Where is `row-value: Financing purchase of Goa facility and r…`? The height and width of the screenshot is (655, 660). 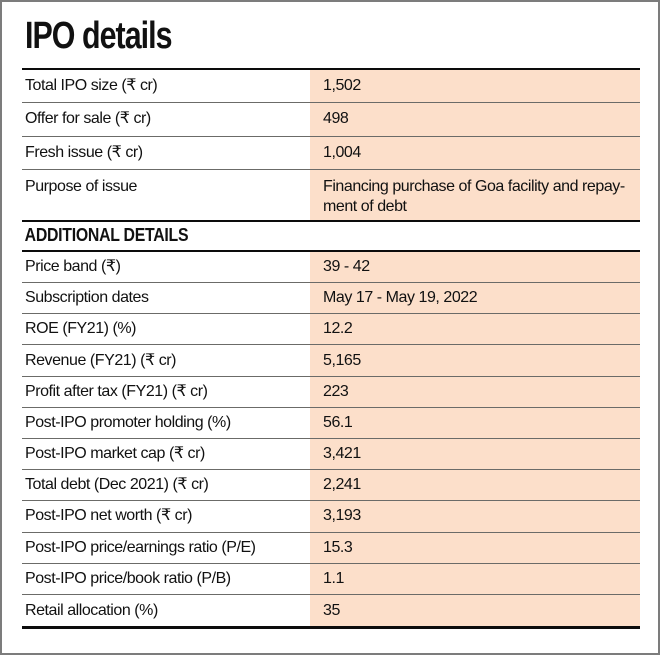 row-value: Financing purchase of Goa facility and r… is located at coordinates (475, 194).